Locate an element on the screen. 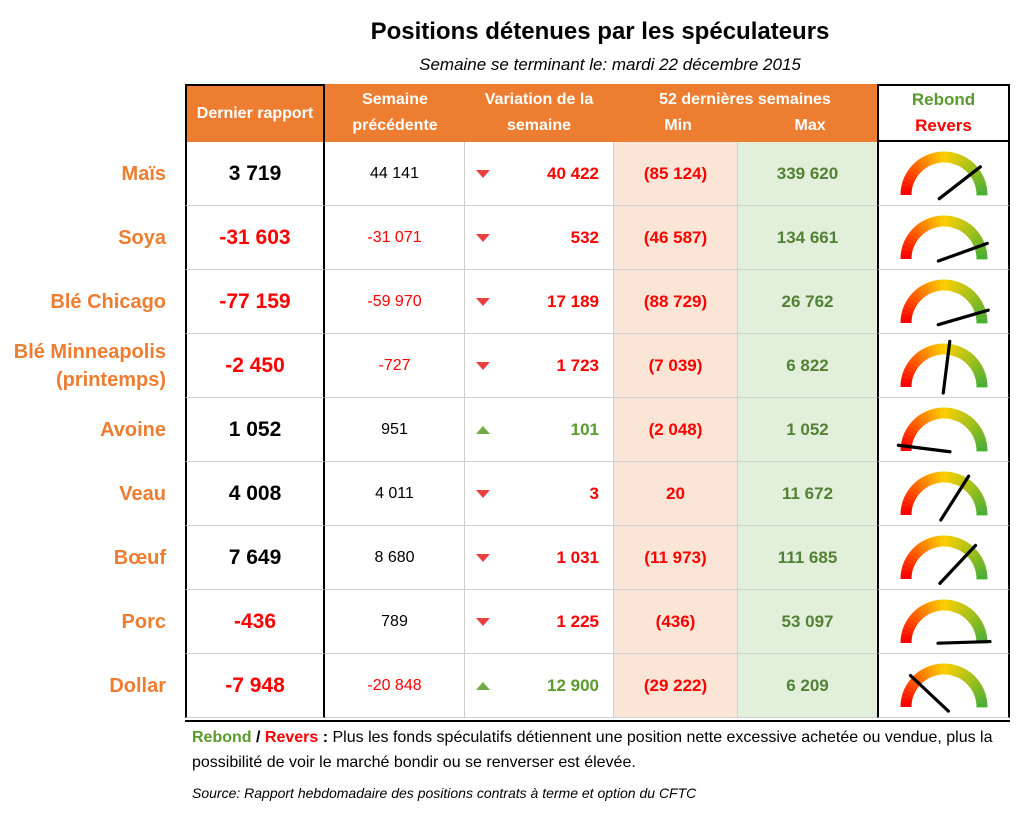  last-report-value: 3 719 is located at coordinates (255, 174).